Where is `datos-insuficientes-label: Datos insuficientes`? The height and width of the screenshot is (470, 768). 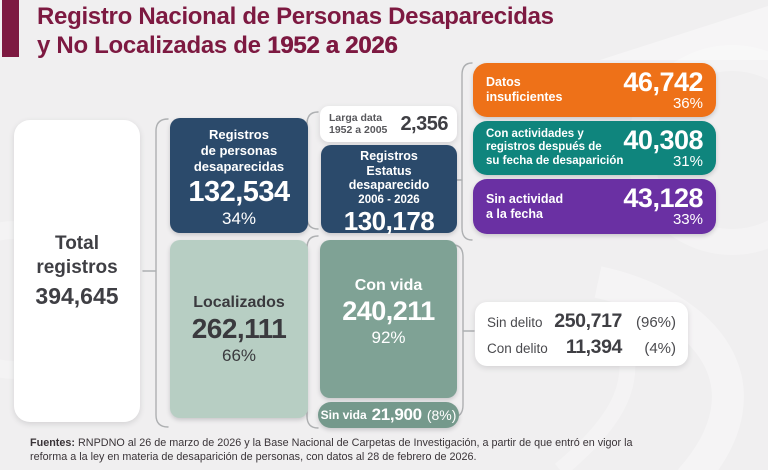 datos-insuficientes-label: Datos insuficientes is located at coordinates (524, 89).